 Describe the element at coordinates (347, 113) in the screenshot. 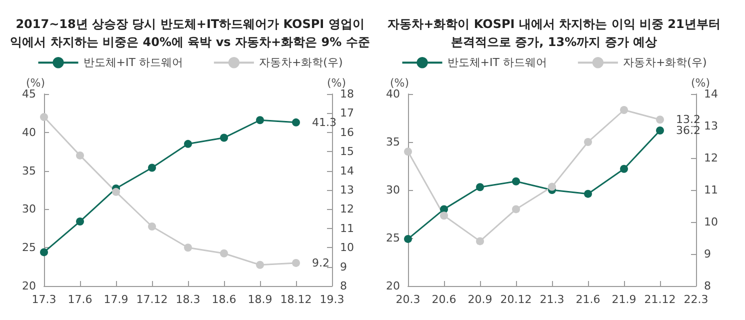

I see `y2-tick-label: 17` at that location.